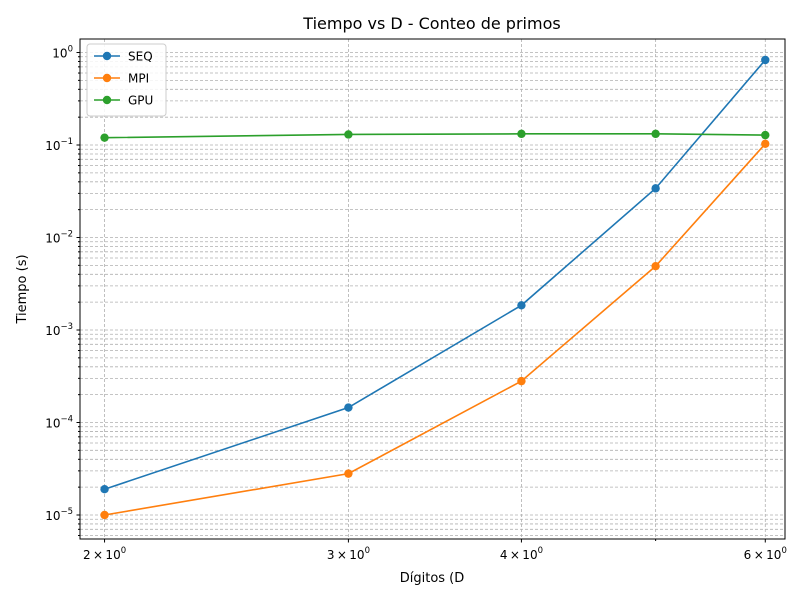 The height and width of the screenshot is (600, 800). Describe the element at coordinates (104, 554) in the screenshot. I see `x-tick-label: 2 × 100` at that location.